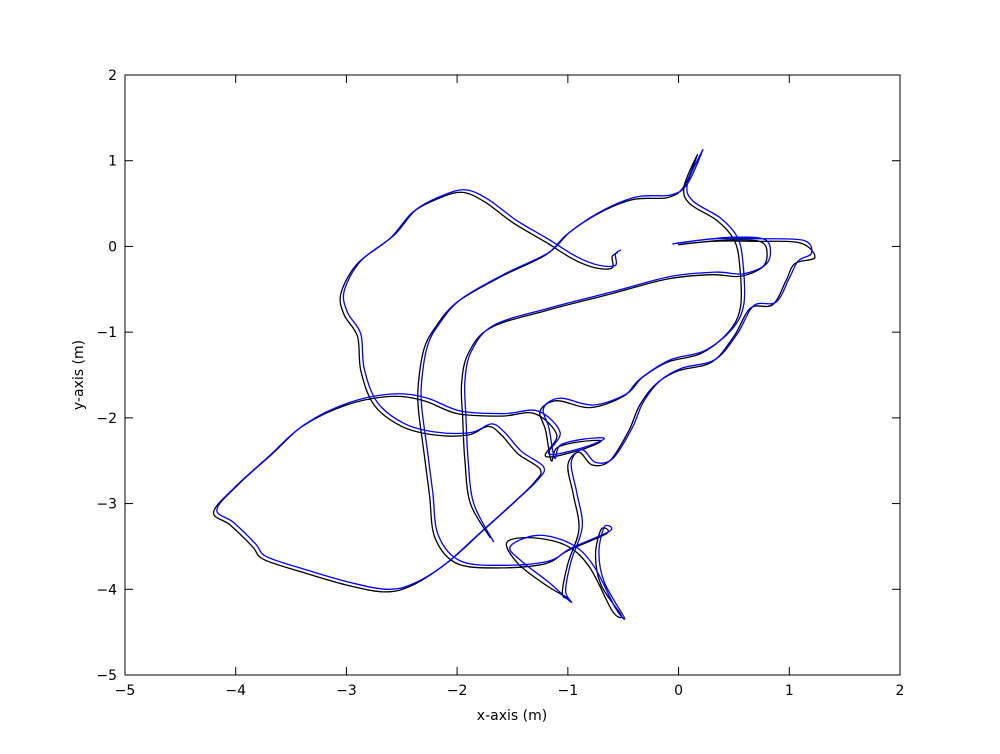 Image resolution: width=1000 pixels, height=754 pixels. What do you see at coordinates (125, 691) in the screenshot?
I see `x-tick-label: −5` at bounding box center [125, 691].